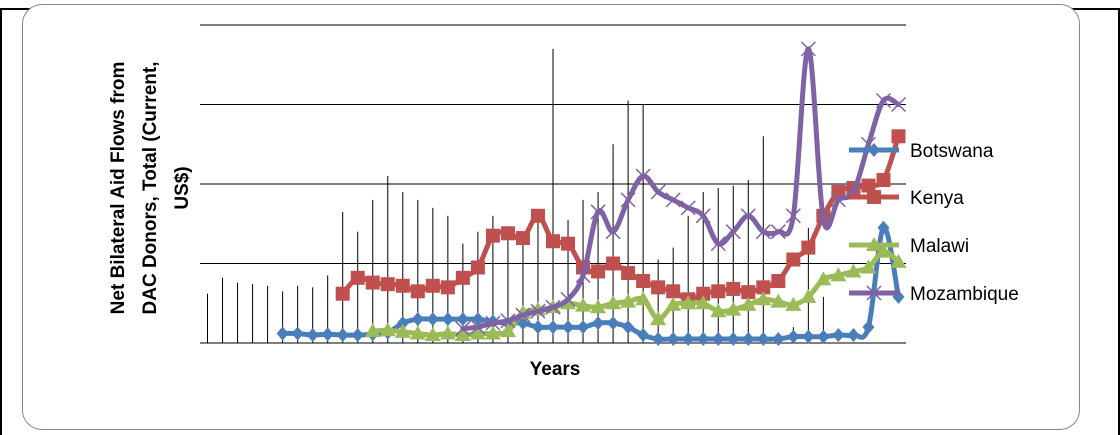 The image size is (1120, 435). What do you see at coordinates (937, 198) in the screenshot?
I see `legend-label-kenya: Kenya` at bounding box center [937, 198].